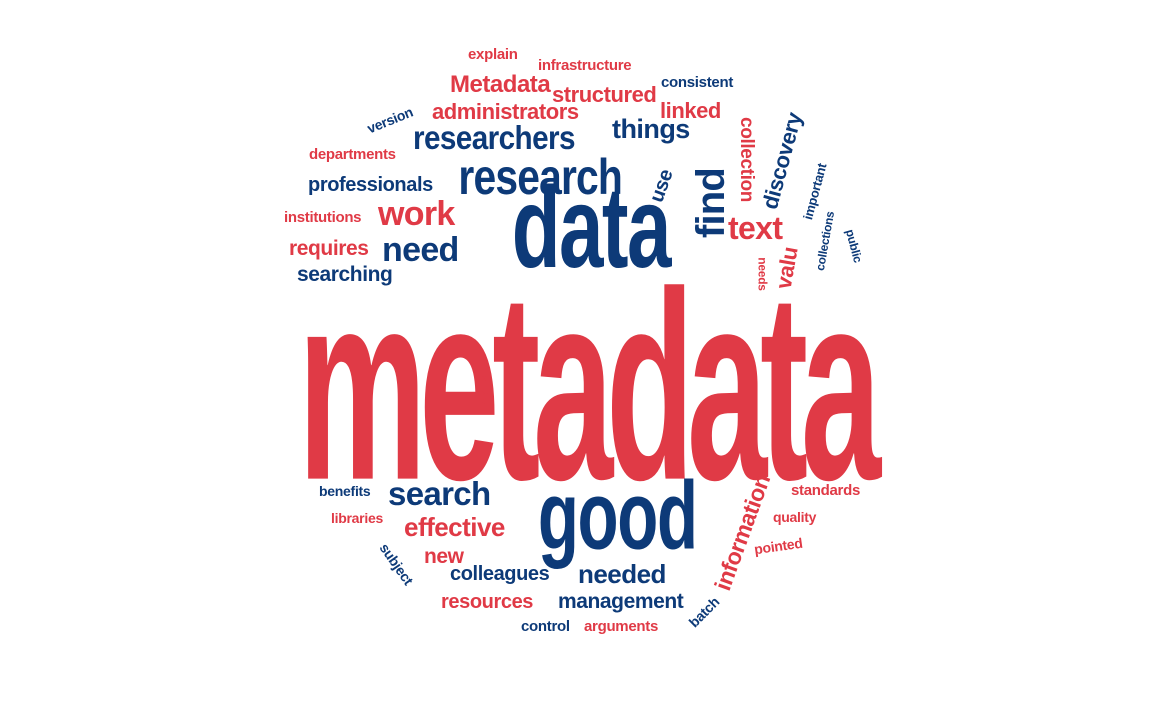 The image size is (1173, 705). I want to click on word-search: search, so click(439, 493).